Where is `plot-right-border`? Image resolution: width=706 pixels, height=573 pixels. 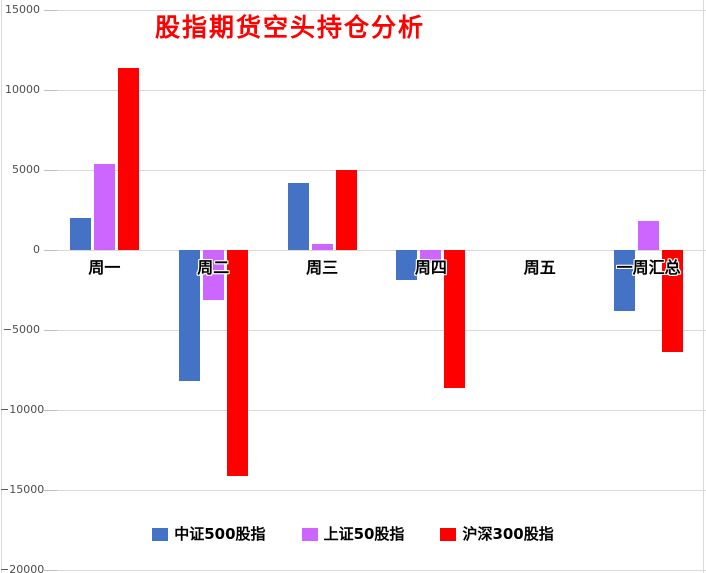 plot-right-border is located at coordinates (703, 286).